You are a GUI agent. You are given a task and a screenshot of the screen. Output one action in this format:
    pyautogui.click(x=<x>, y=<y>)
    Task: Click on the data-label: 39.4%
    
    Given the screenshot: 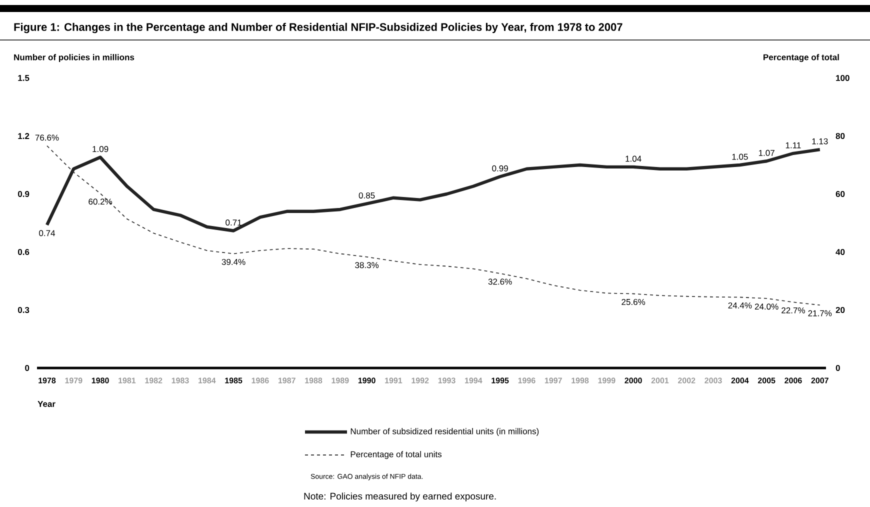 What is the action you would take?
    pyautogui.click(x=234, y=261)
    